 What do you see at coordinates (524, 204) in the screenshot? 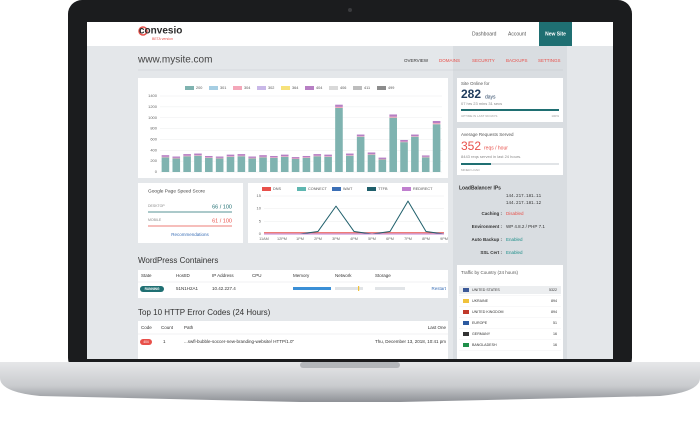
I see `lb-ip: 144.217.181.12` at bounding box center [524, 204].